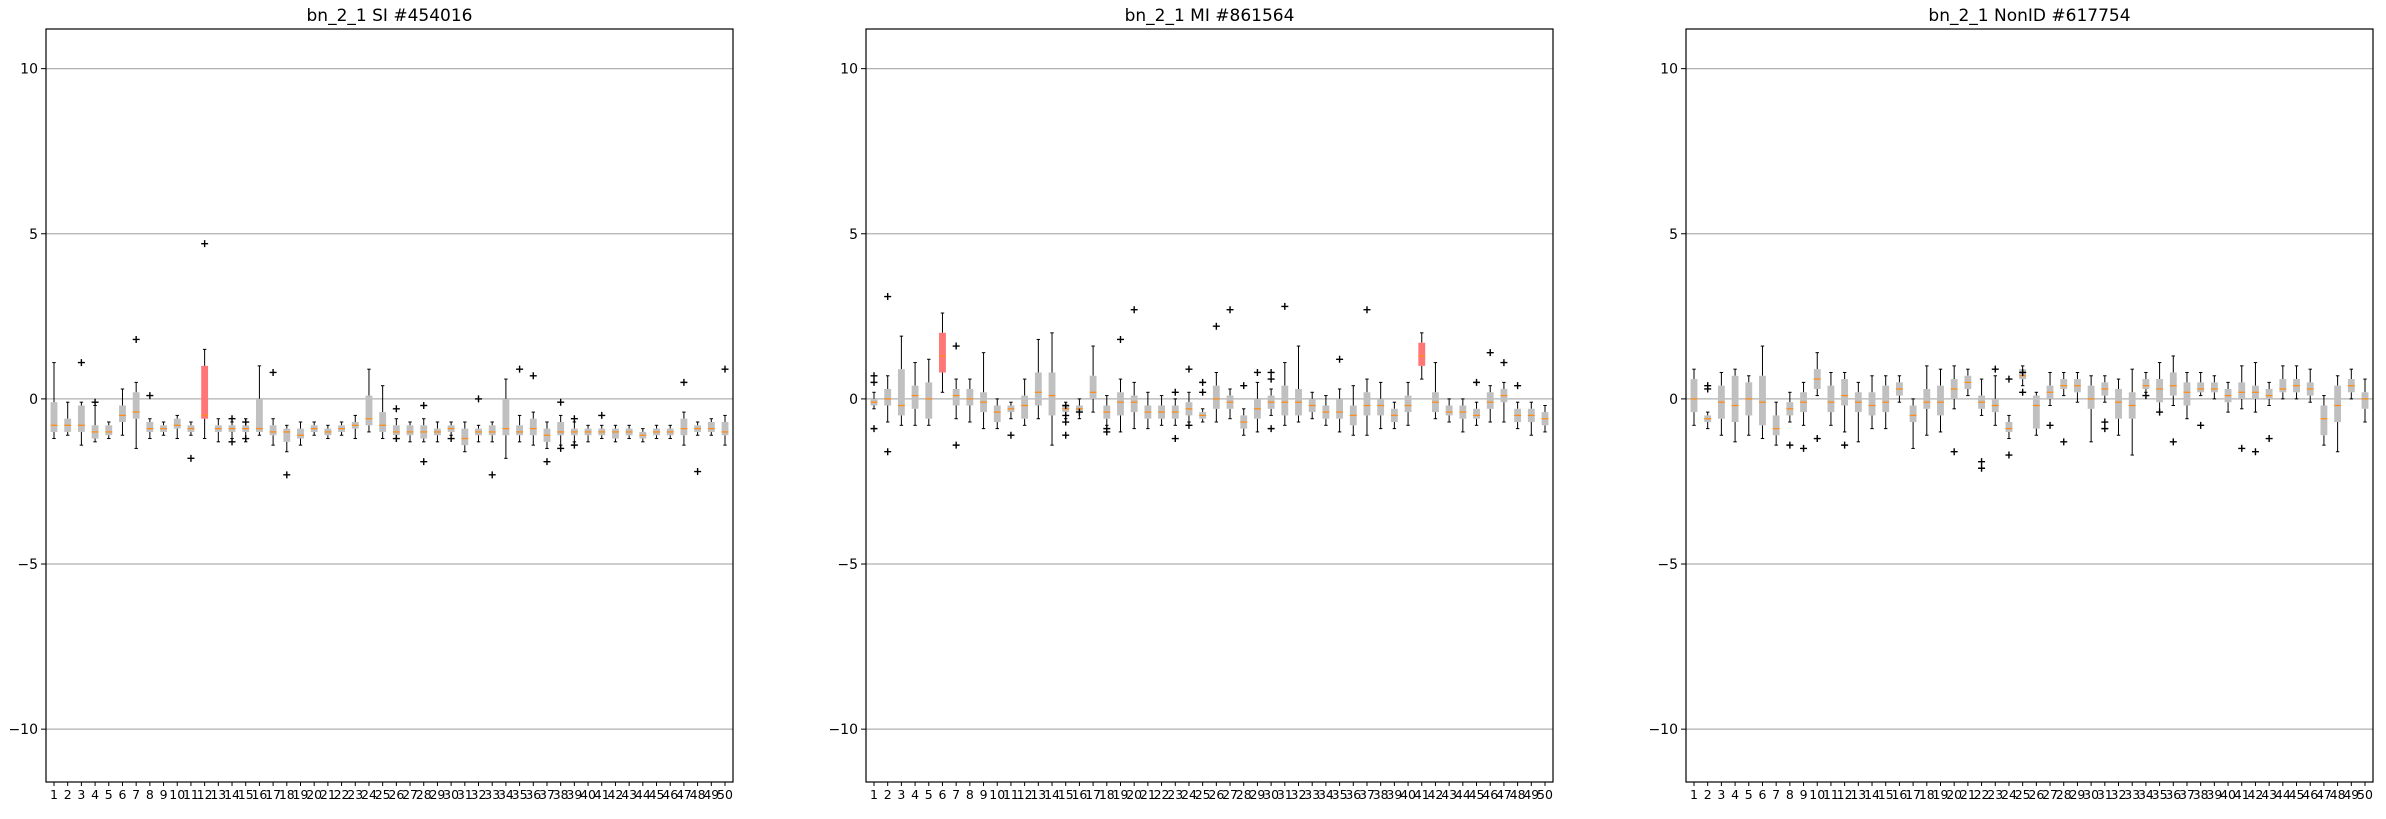 Image resolution: width=2386 pixels, height=819 pixels. Describe the element at coordinates (1667, 565) in the screenshot. I see `y-tick-label: −5` at that location.